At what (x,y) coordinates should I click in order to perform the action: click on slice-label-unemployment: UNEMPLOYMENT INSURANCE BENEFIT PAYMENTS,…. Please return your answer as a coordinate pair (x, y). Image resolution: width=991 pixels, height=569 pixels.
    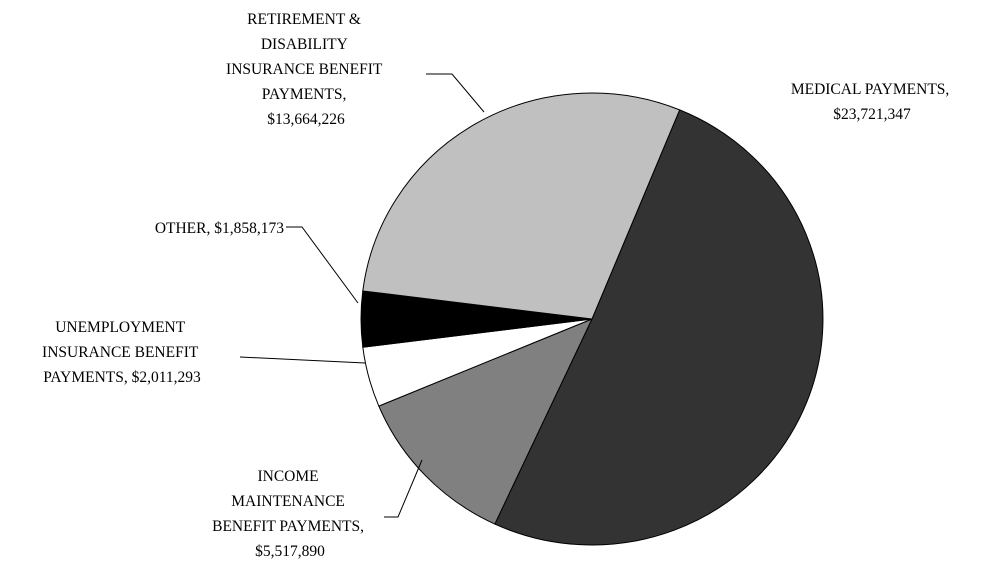
    Looking at the image, I should click on (122, 352).